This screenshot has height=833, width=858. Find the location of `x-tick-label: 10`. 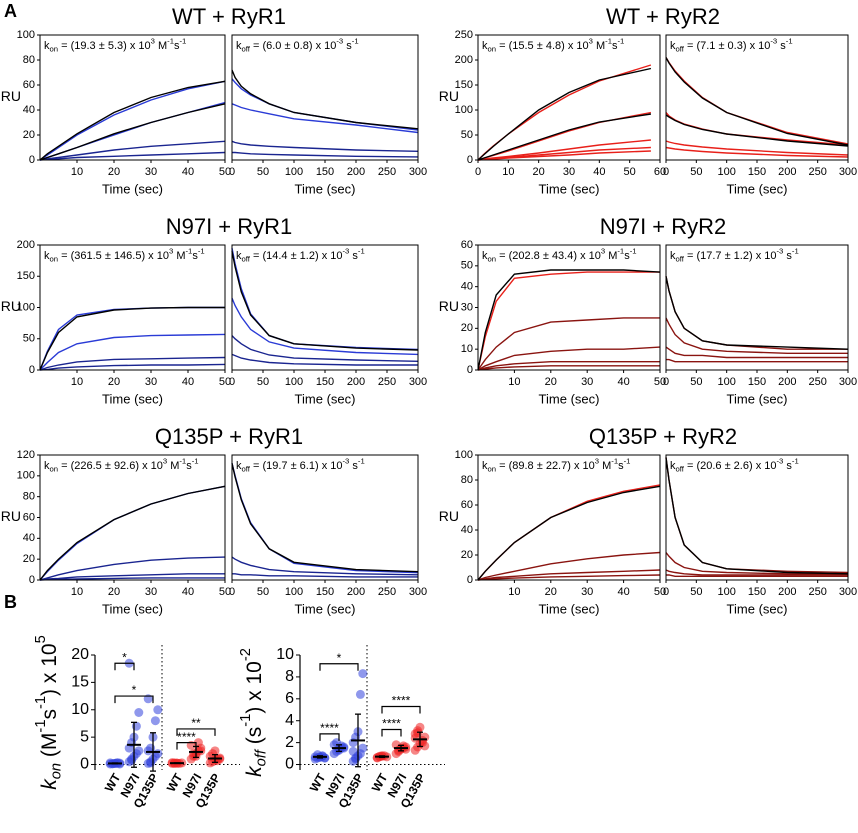

x-tick-label: 10 is located at coordinates (514, 382).